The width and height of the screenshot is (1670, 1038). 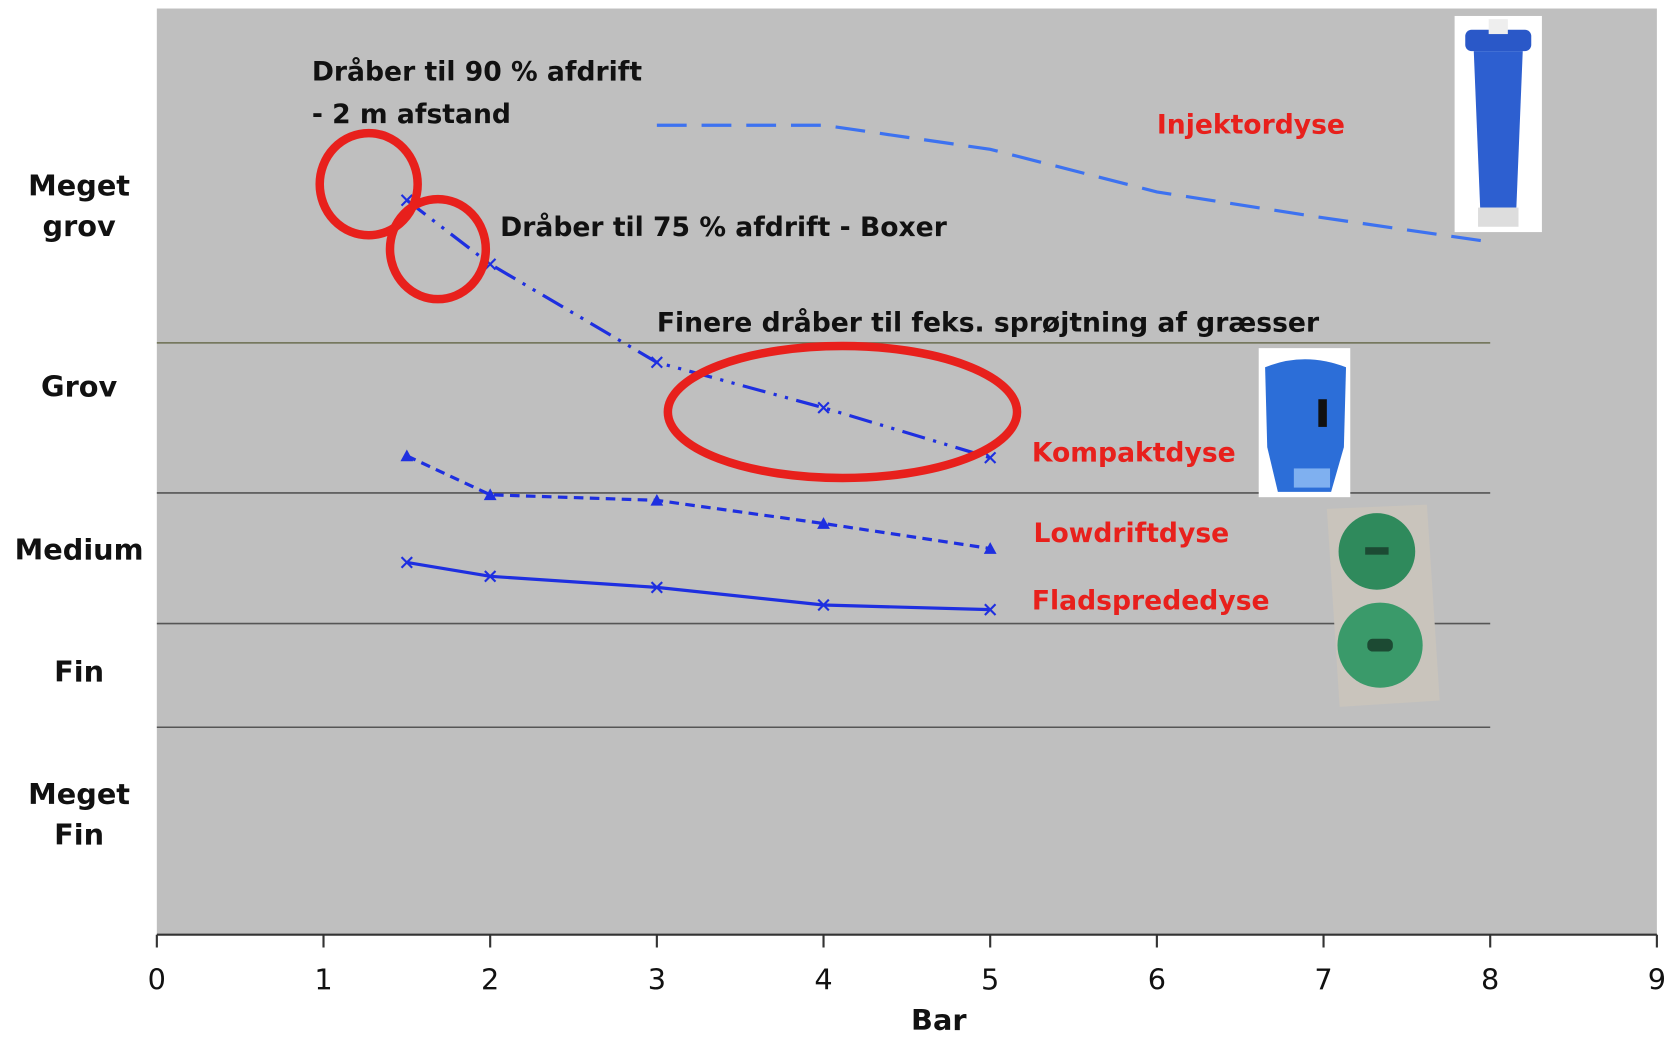 What do you see at coordinates (79, 814) in the screenshot?
I see `y-tick-label: Meget Fin` at bounding box center [79, 814].